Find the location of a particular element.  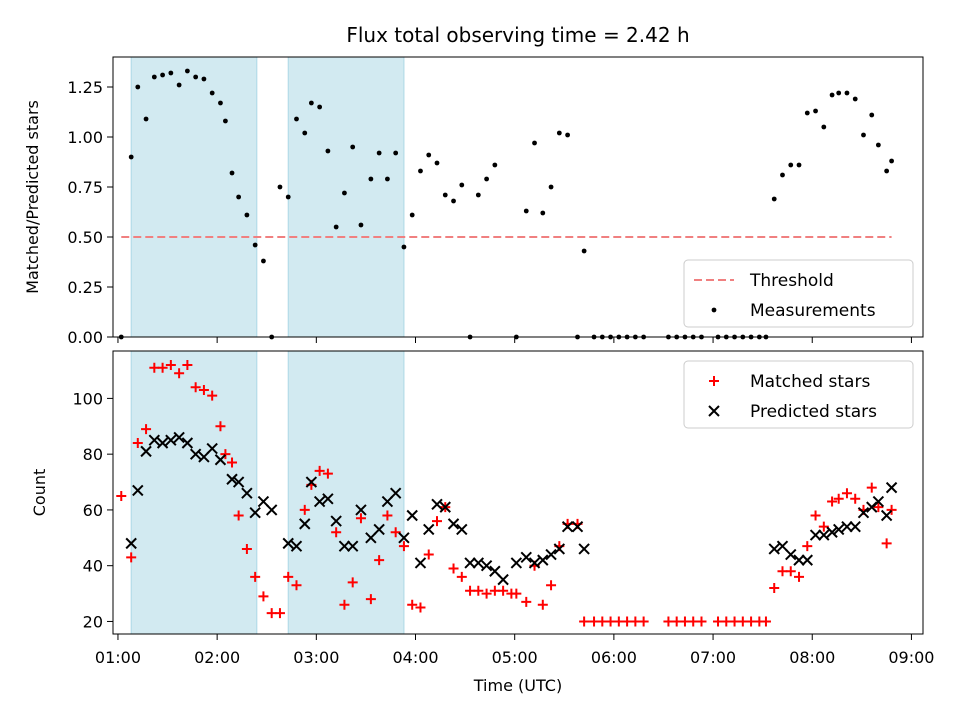

y-tick-label: 0.75 is located at coordinates (85, 187).